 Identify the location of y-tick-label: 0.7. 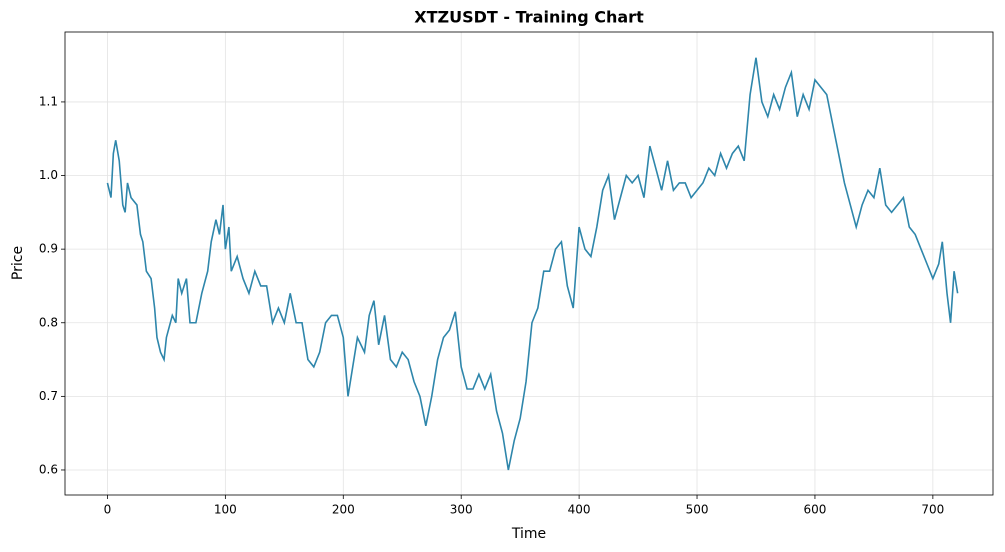
(48, 396).